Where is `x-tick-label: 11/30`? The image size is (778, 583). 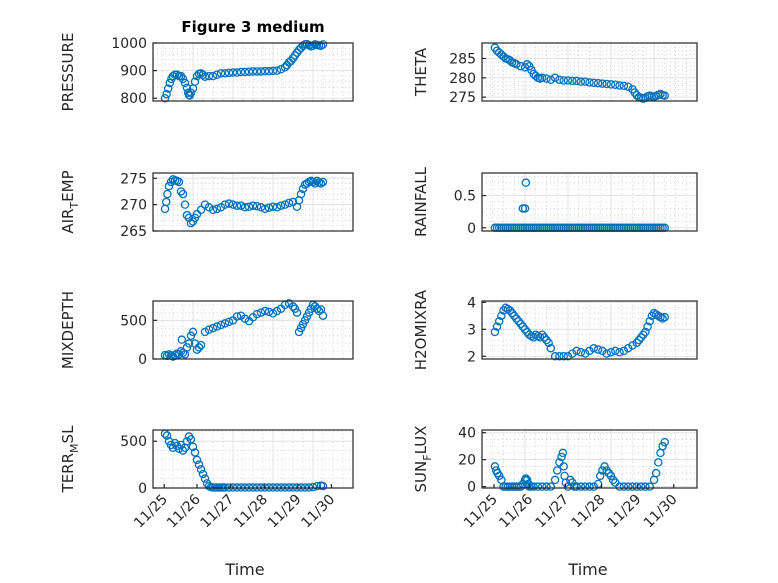
x-tick-label: 11/30 is located at coordinates (661, 512).